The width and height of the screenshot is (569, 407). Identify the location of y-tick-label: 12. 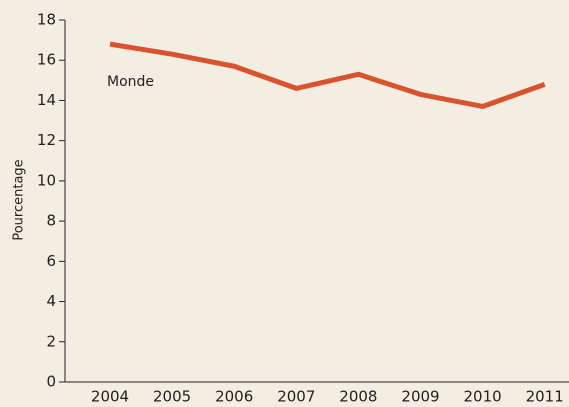
(46, 140).